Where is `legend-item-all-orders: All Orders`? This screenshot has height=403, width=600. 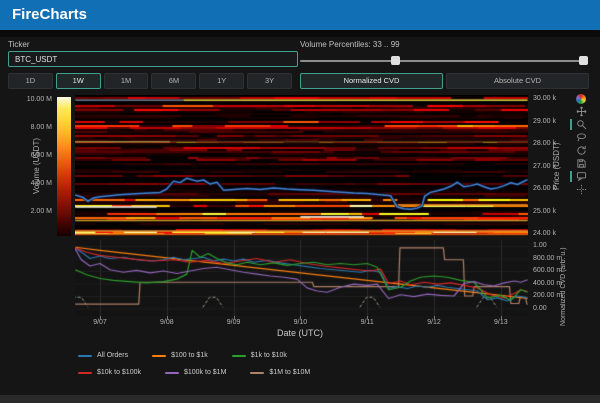
legend-item-all-orders: All Orders is located at coordinates (103, 355).